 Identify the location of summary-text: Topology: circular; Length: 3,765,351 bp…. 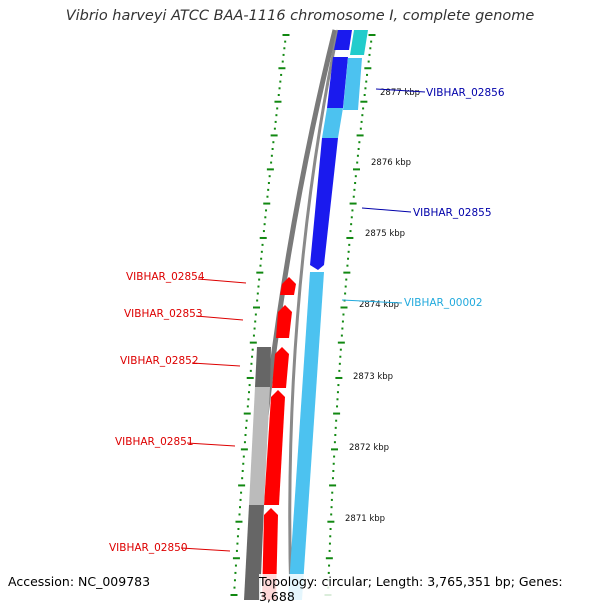
(429, 589).